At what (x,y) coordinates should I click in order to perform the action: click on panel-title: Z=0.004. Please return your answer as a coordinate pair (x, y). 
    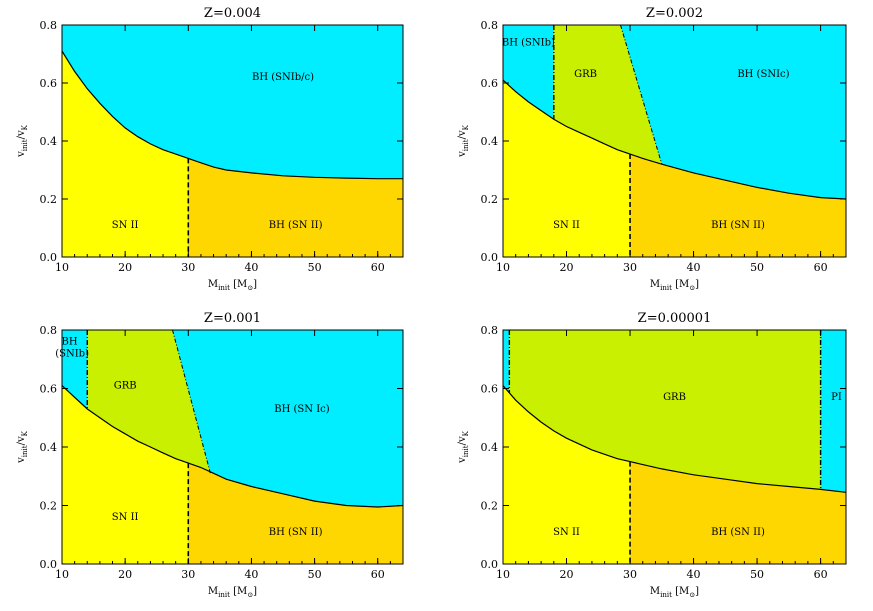
    Looking at the image, I should click on (232, 13).